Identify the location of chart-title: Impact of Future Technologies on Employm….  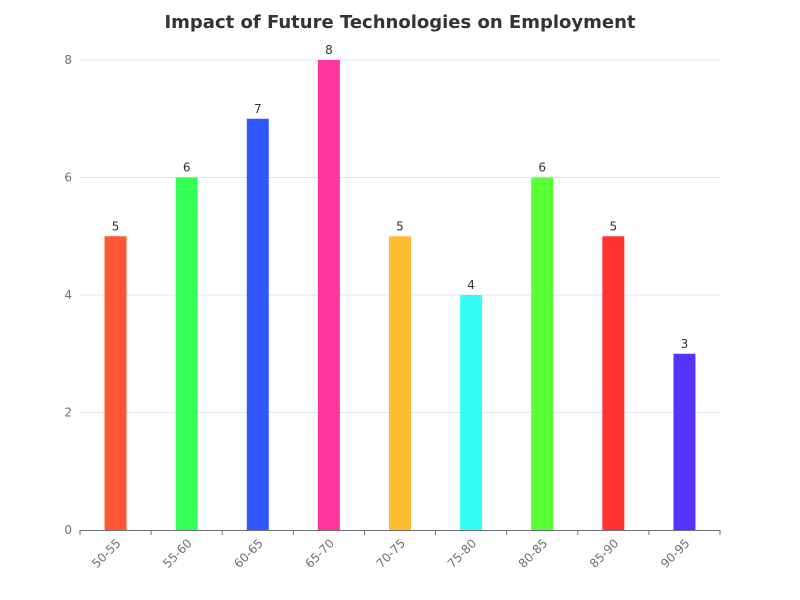
(399, 22).